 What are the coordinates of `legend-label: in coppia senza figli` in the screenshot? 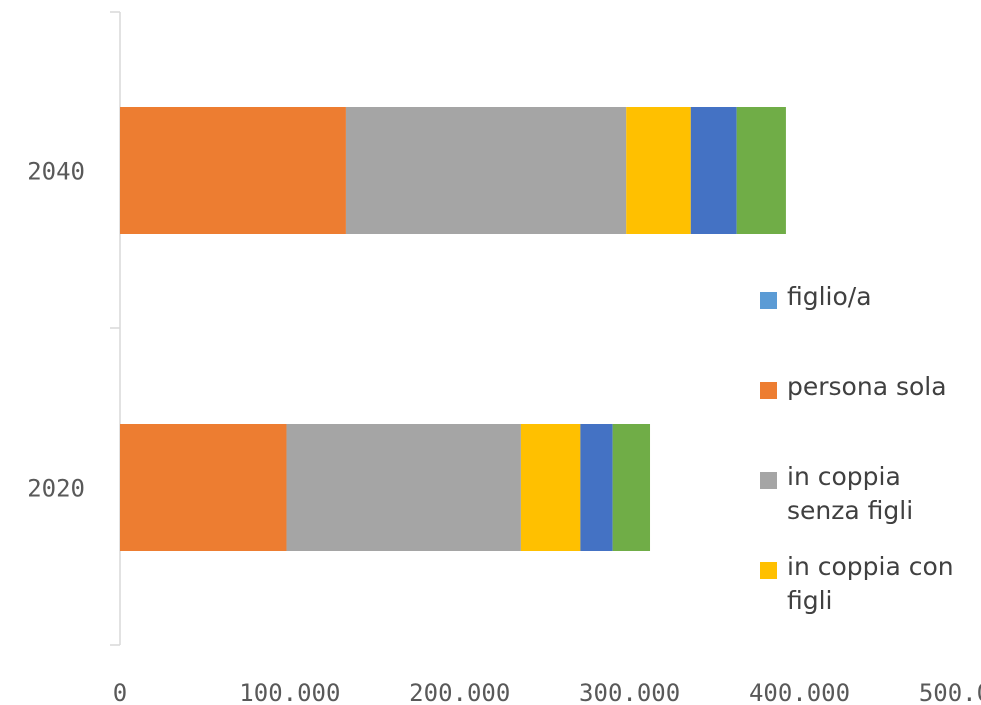 It's located at (850, 493).